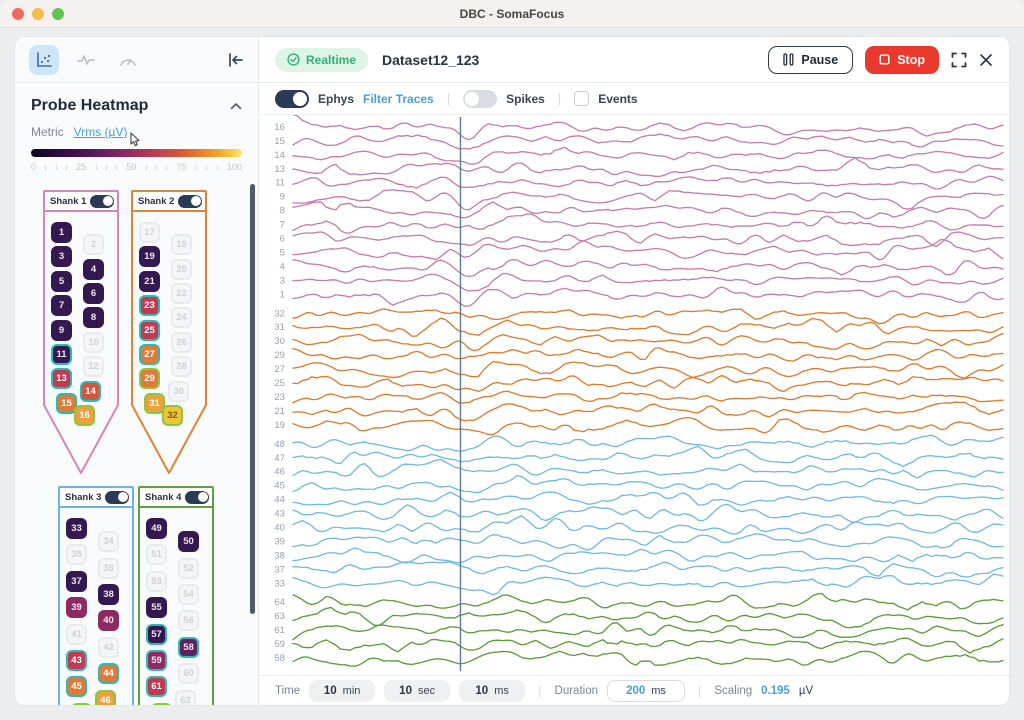  Describe the element at coordinates (292, 98) in the screenshot. I see `ephys-toggle` at that location.